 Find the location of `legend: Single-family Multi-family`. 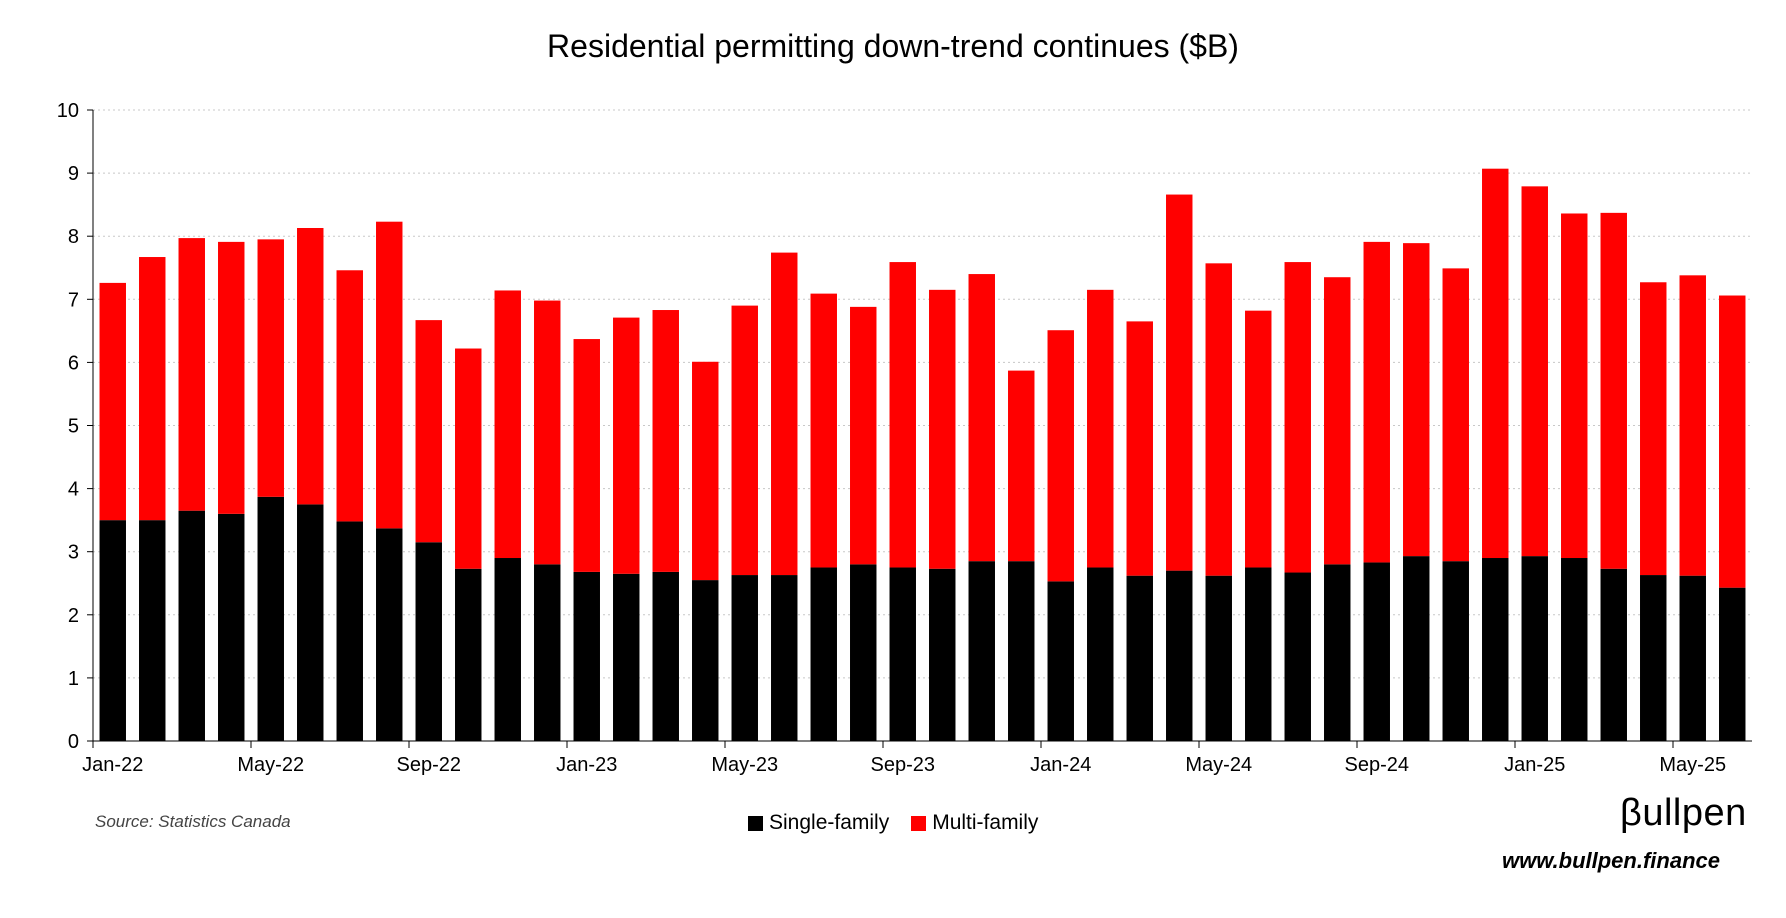

legend: Single-family Multi-family is located at coordinates (893, 823).